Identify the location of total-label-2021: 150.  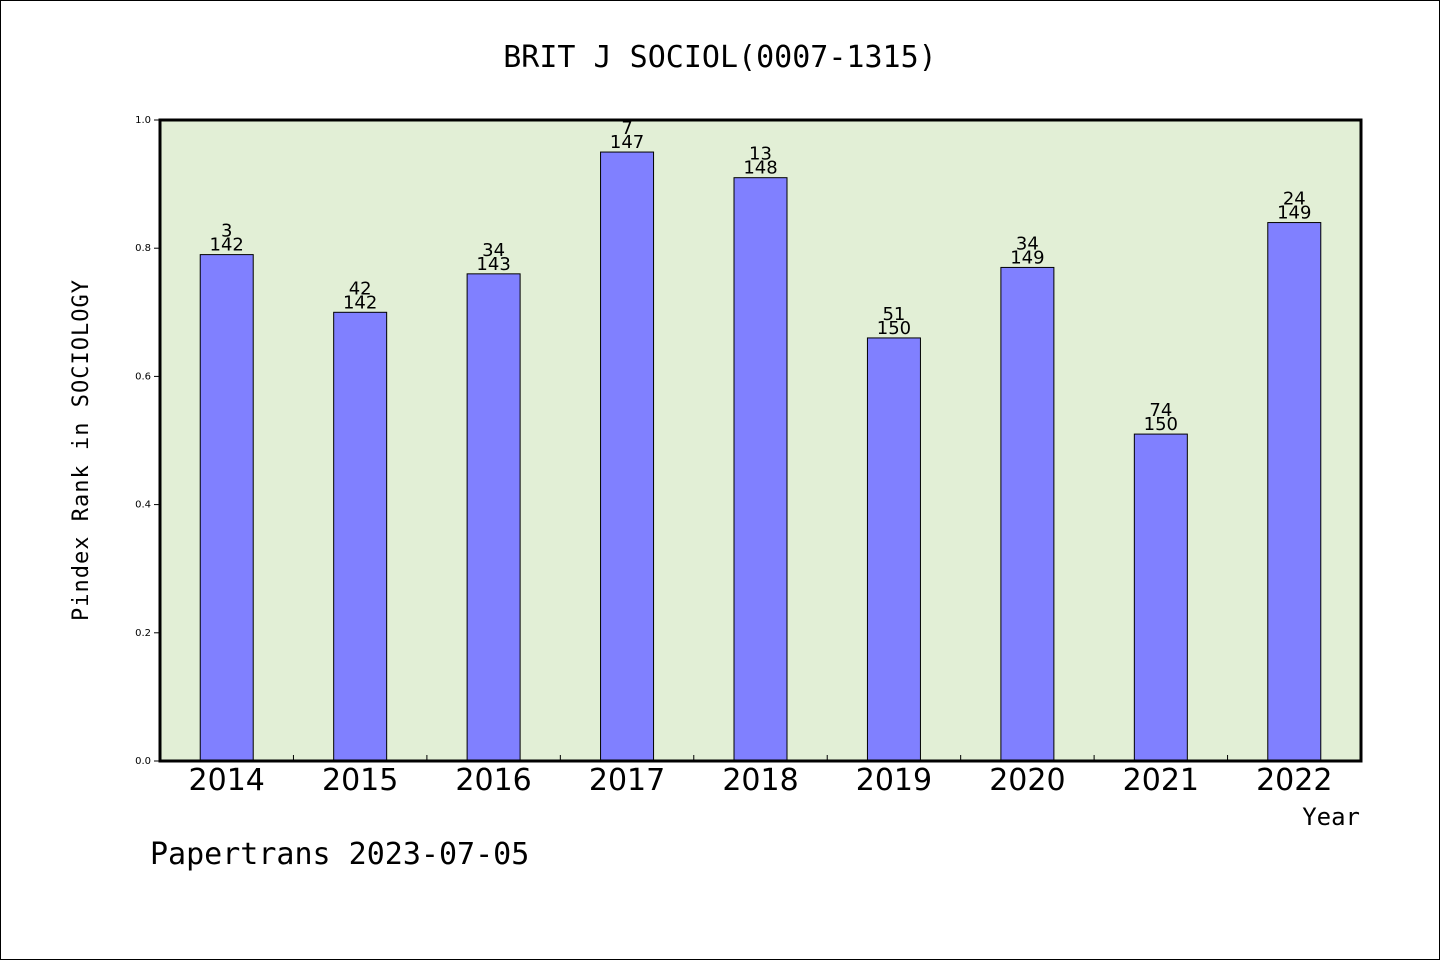
(1161, 424).